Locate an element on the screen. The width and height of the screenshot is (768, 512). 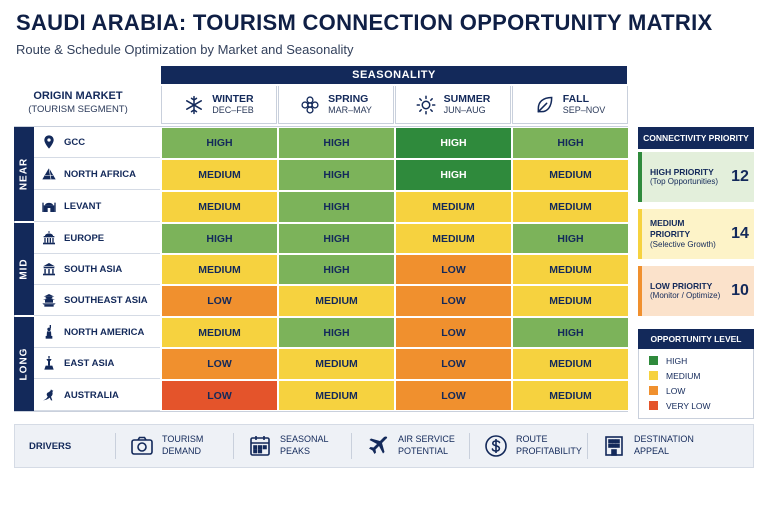
market-row: NORTH AFRICA is located at coordinates (97, 174).